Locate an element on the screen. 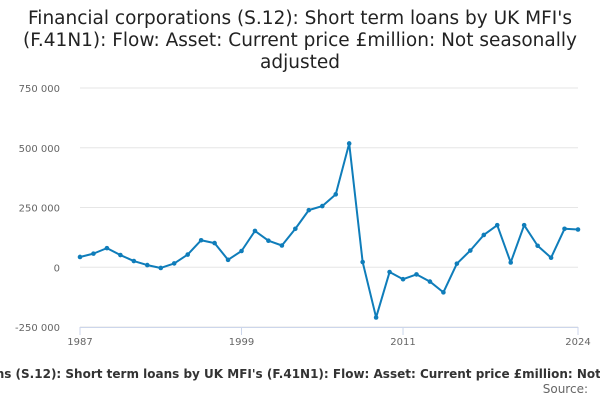 This screenshot has width=600, height=400. y-axis-tick-labels: -250 000 0 250 000 500 000 750 000 is located at coordinates (37, 209).